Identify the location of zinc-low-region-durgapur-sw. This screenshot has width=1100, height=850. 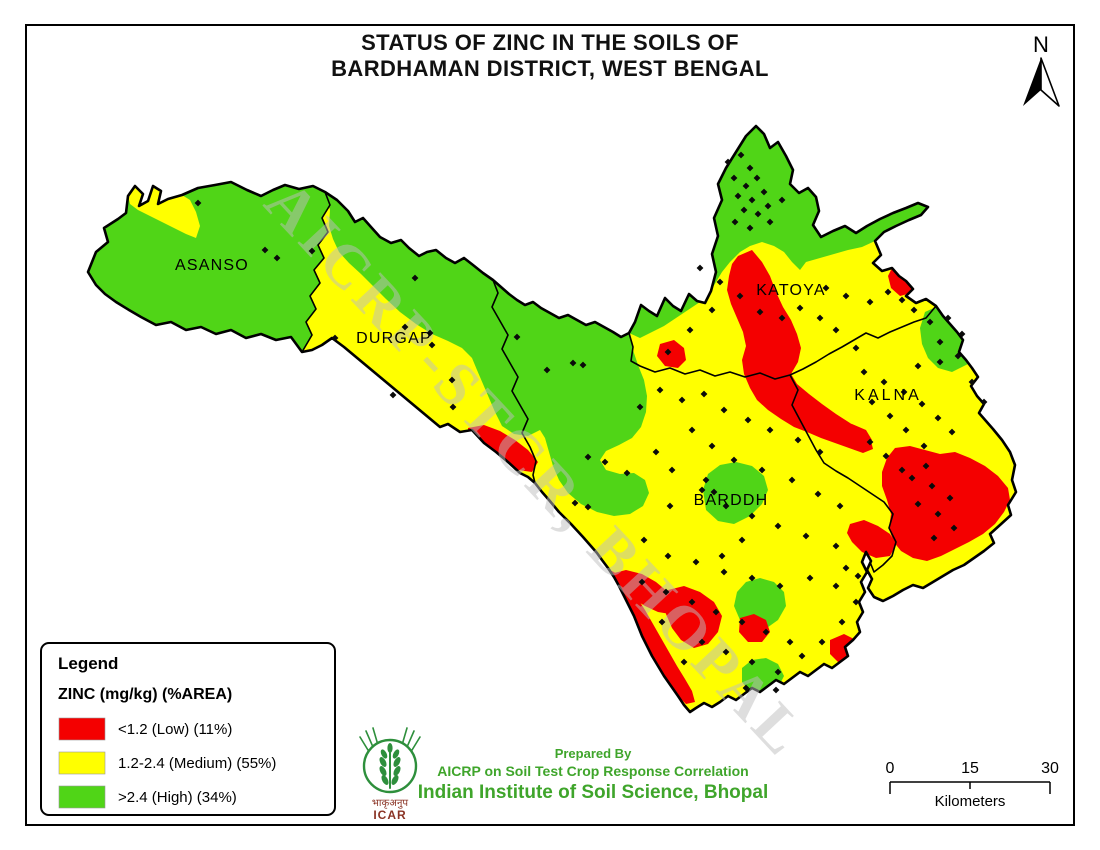
(503, 448).